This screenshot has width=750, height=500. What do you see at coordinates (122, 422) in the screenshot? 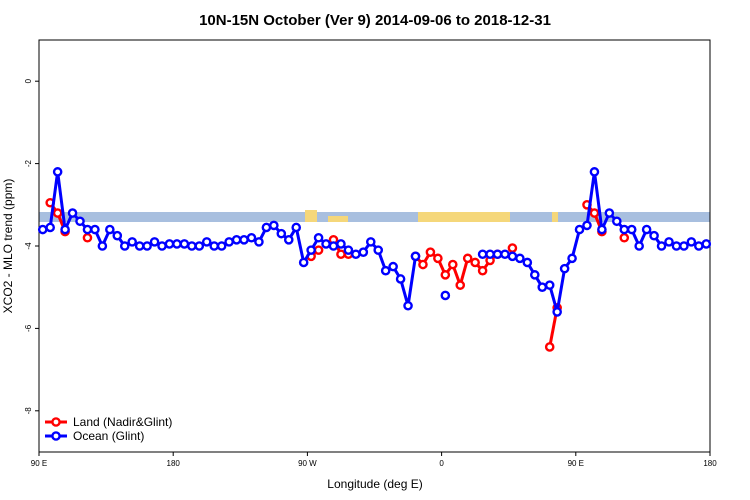
I see `legend-label: Land (Nadir&Glint)` at bounding box center [122, 422].